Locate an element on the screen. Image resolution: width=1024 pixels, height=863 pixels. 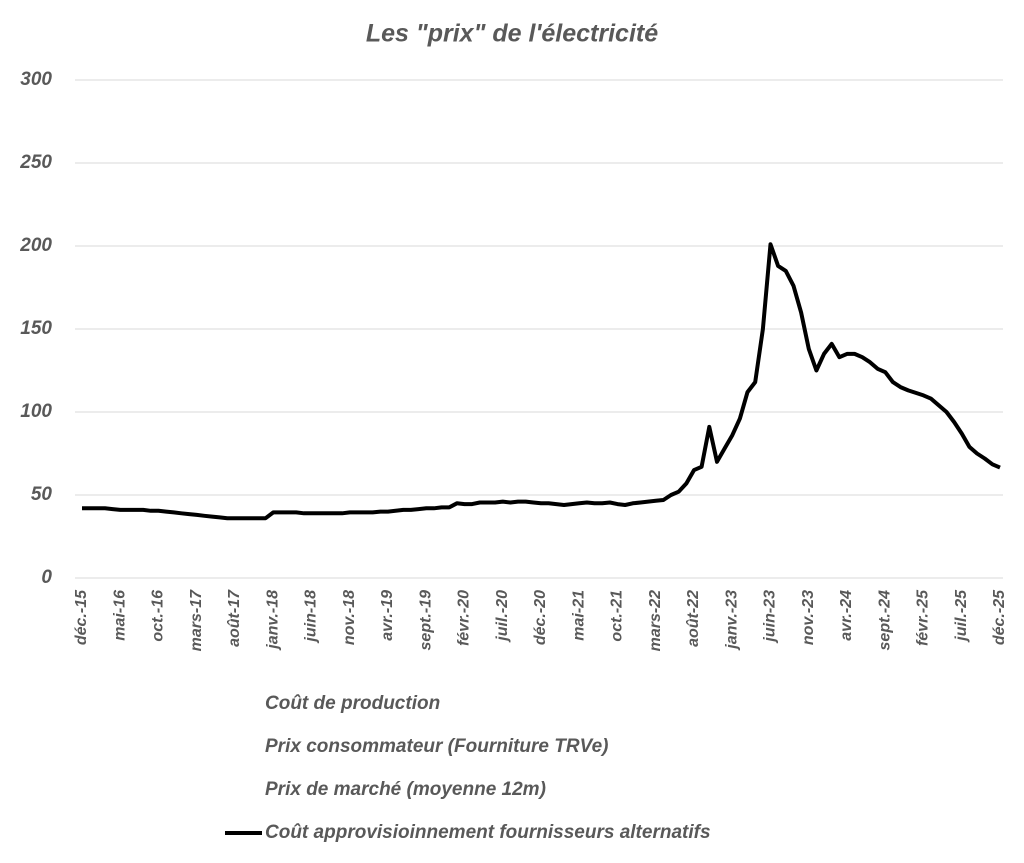
x-tick-label: juil.-25 is located at coordinates (961, 616).